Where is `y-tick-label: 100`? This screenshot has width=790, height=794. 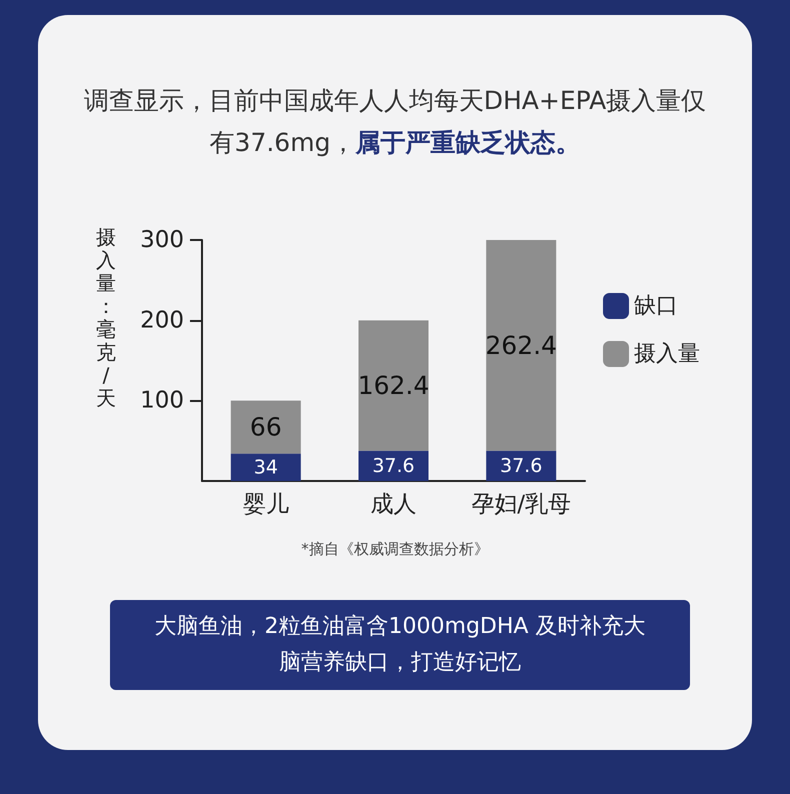 y-tick-label: 100 is located at coordinates (162, 401).